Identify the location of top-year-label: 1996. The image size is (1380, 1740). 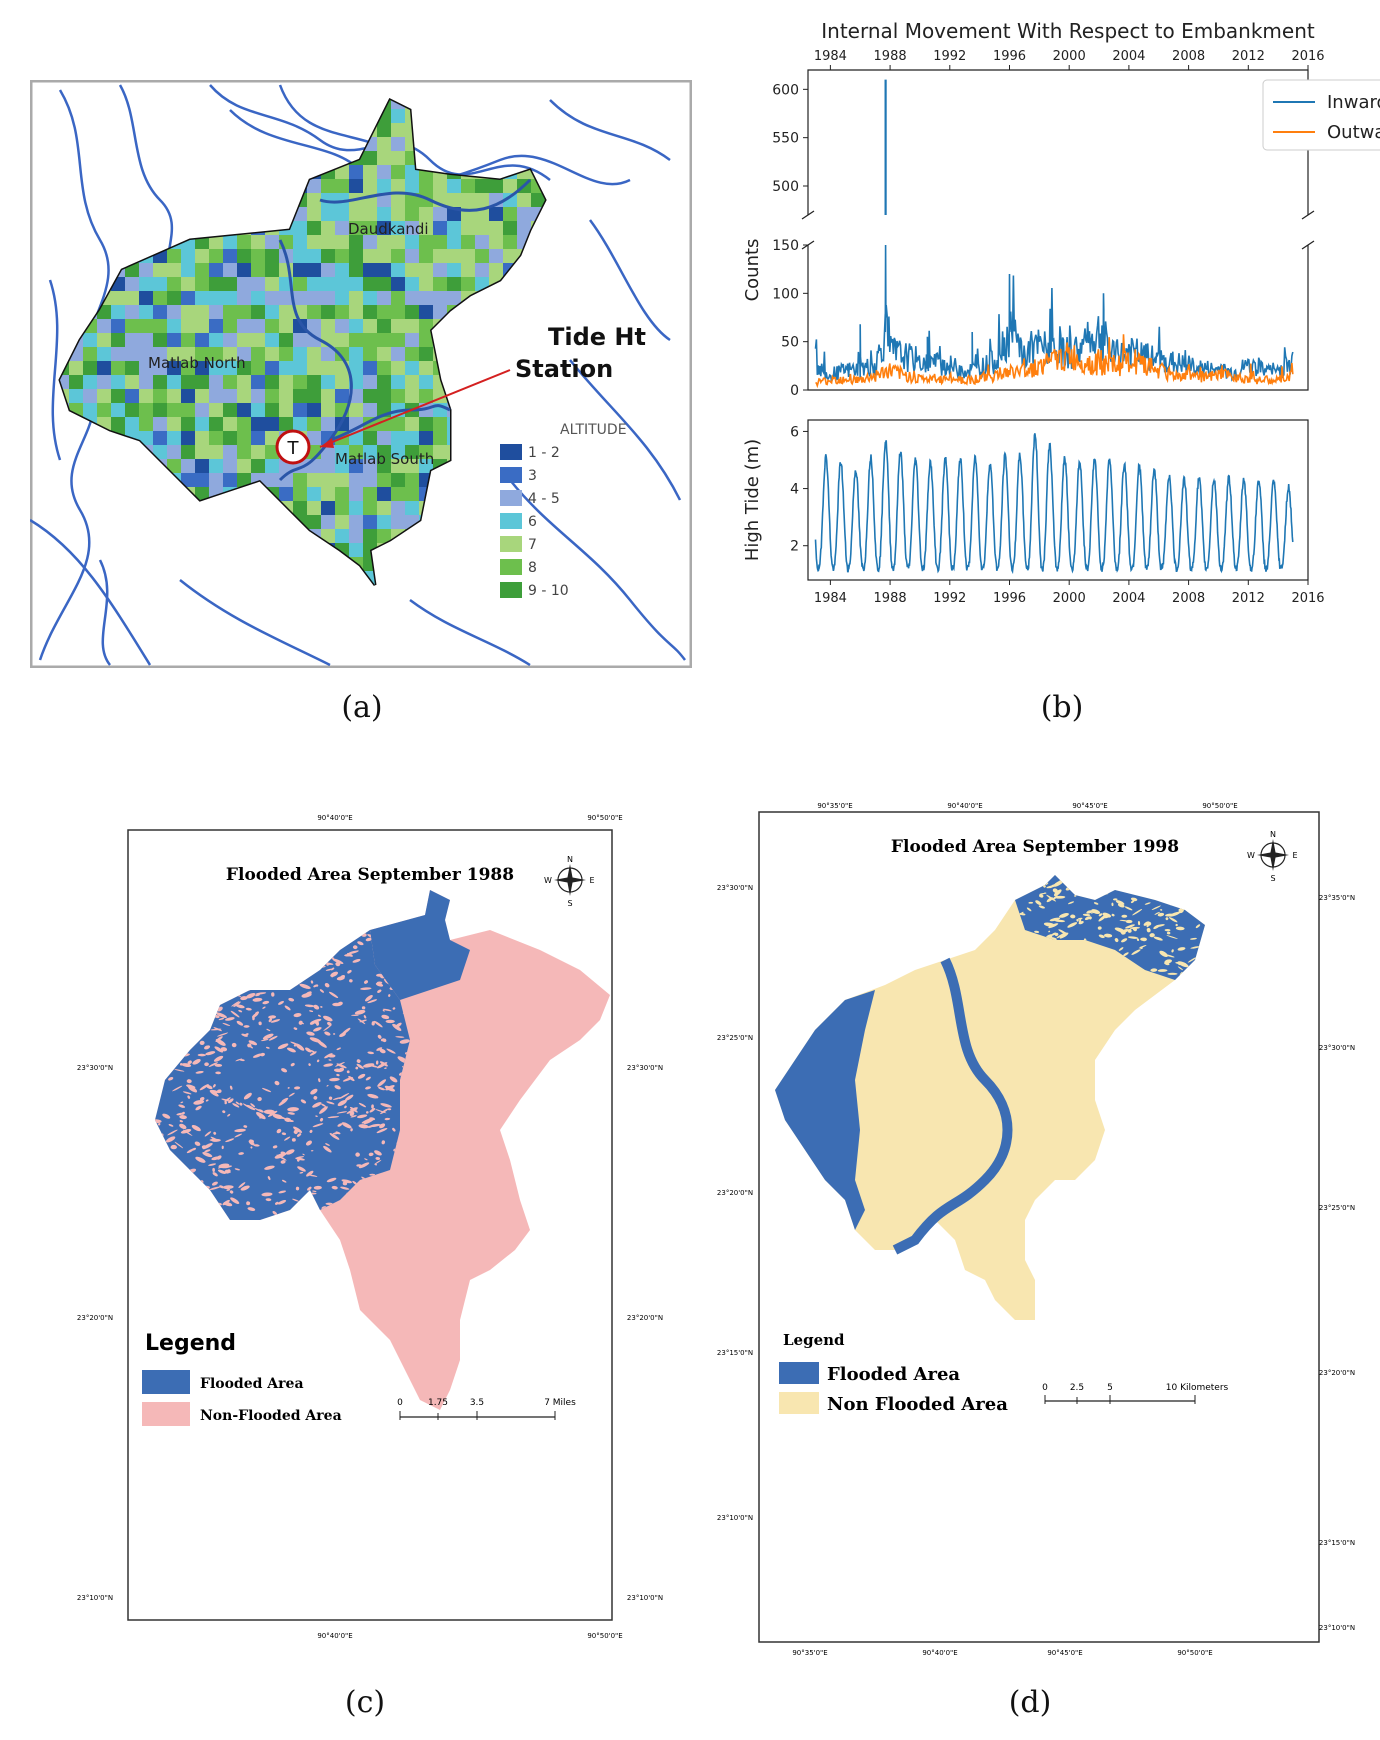
(1009, 56).